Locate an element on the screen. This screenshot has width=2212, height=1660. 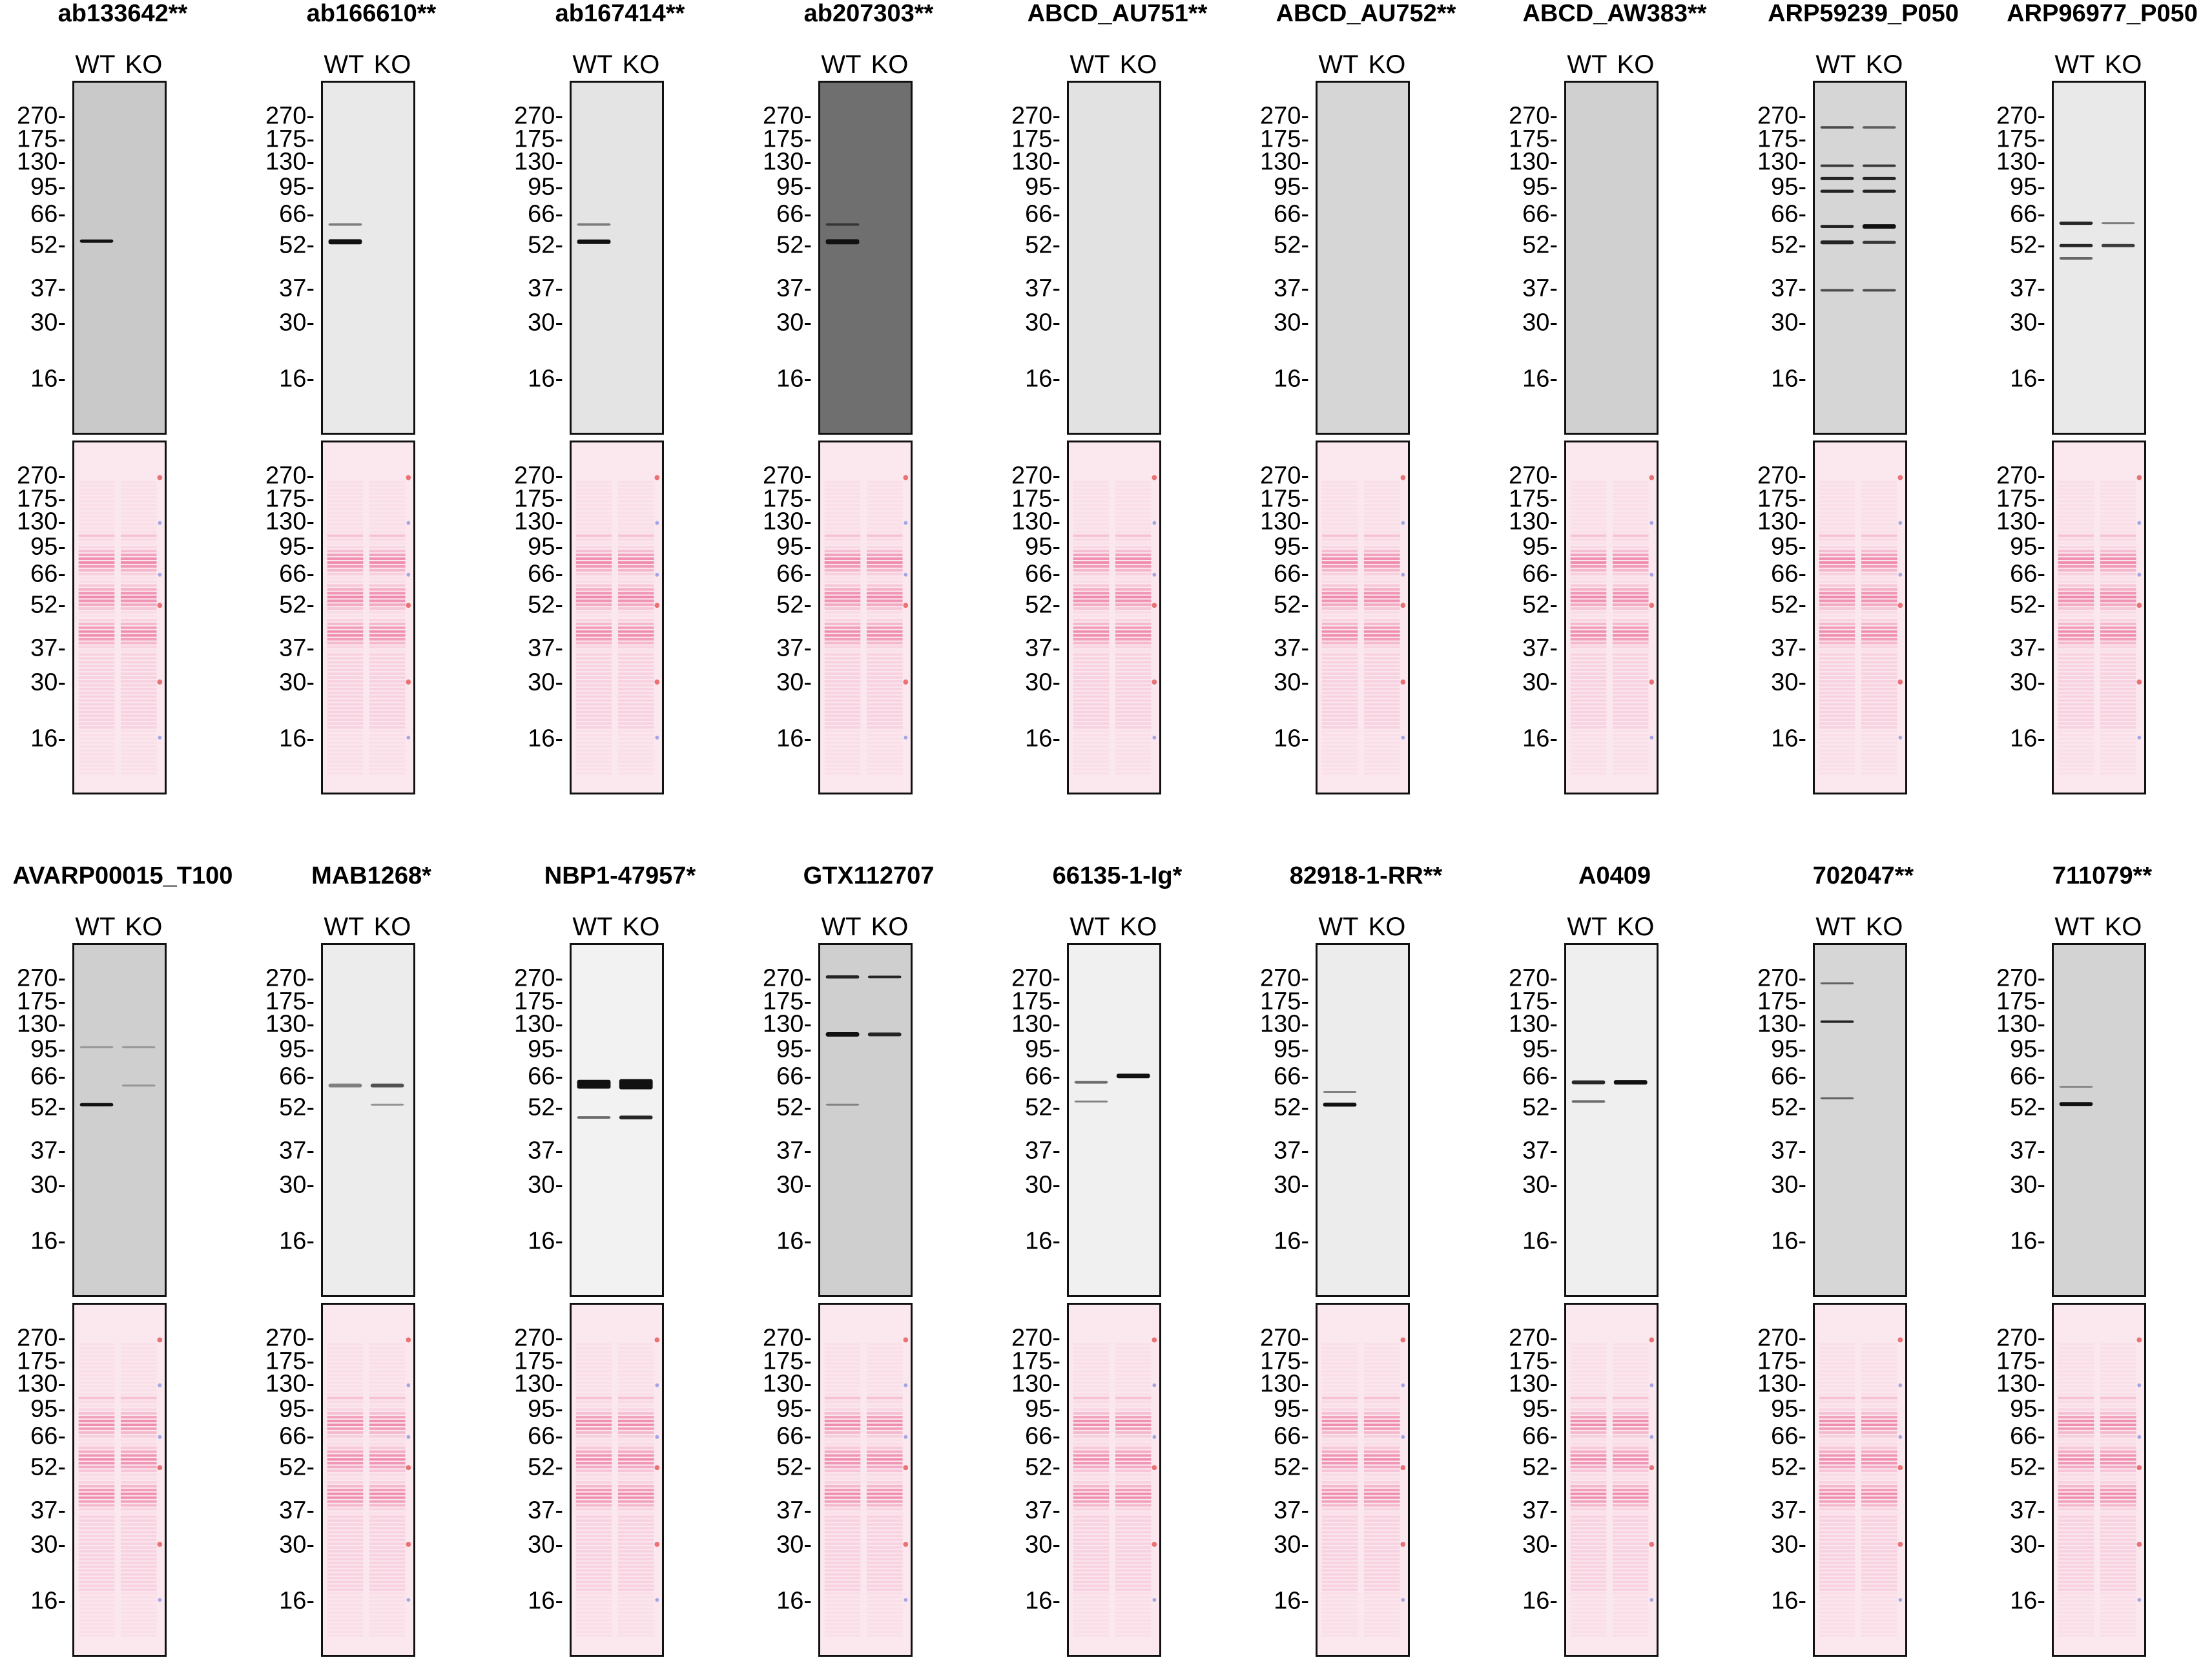
antibody-title: NBP1-47957* is located at coordinates (620, 875).